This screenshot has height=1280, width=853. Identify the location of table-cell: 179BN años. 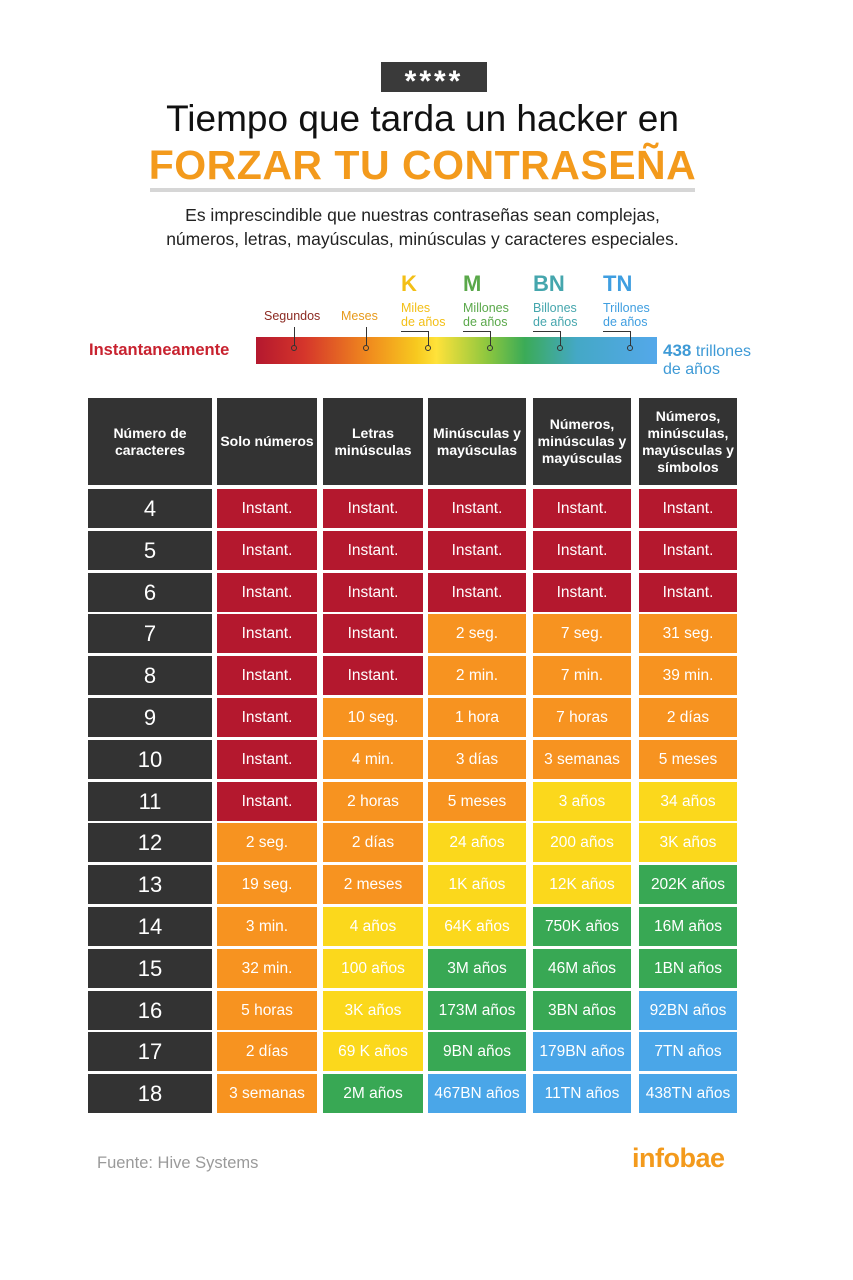
(582, 1051).